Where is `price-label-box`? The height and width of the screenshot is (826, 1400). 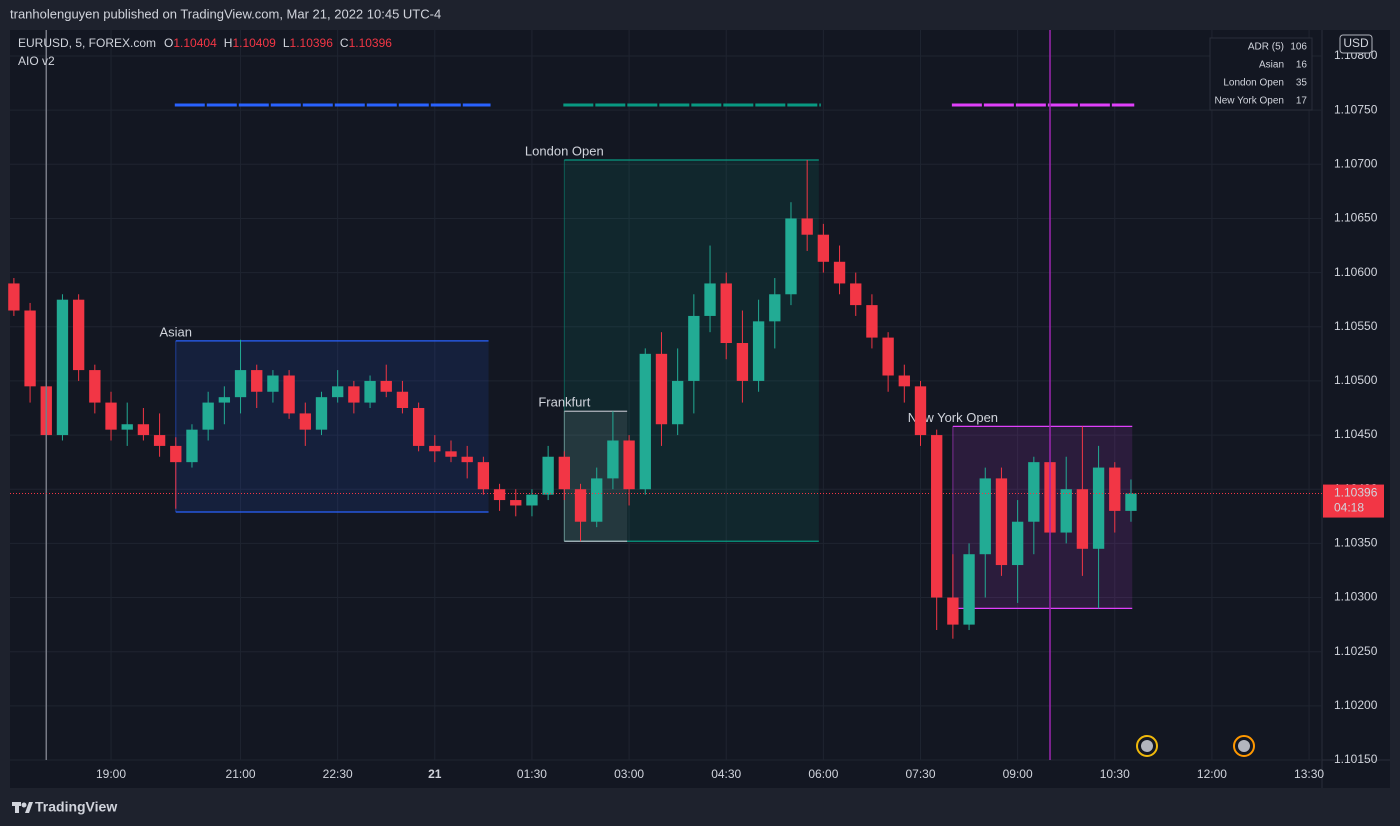 price-label-box is located at coordinates (1353, 501).